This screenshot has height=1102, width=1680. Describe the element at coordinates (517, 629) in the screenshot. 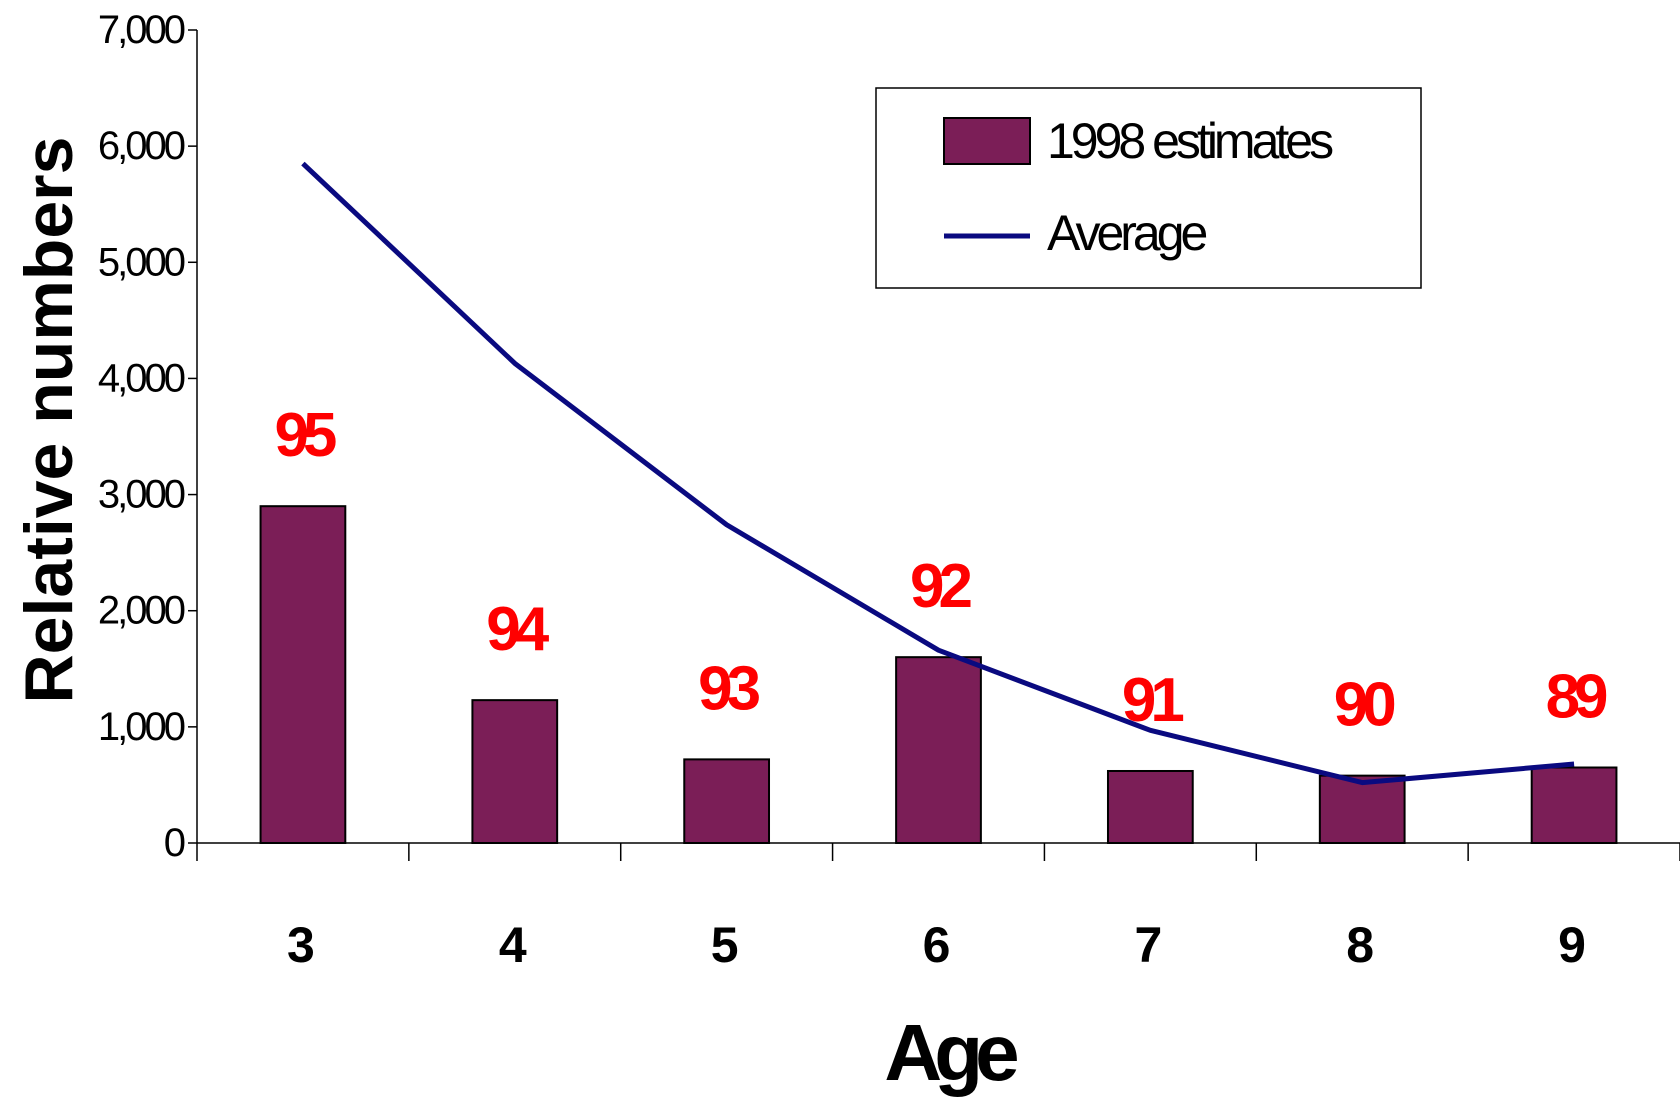

I see `data-label: 94` at that location.